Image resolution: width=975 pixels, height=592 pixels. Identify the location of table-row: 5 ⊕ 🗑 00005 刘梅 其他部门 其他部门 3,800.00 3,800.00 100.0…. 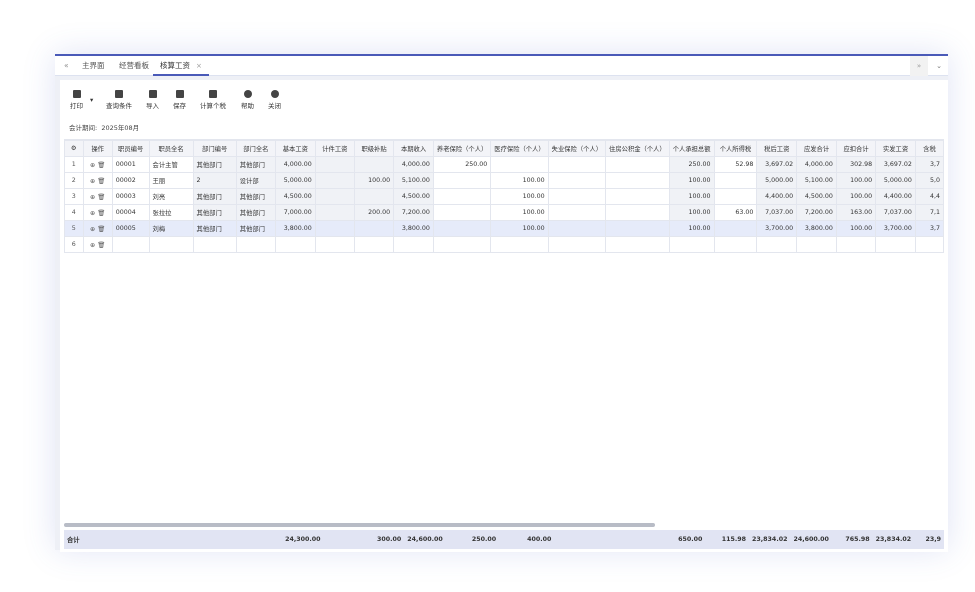
(504, 228).